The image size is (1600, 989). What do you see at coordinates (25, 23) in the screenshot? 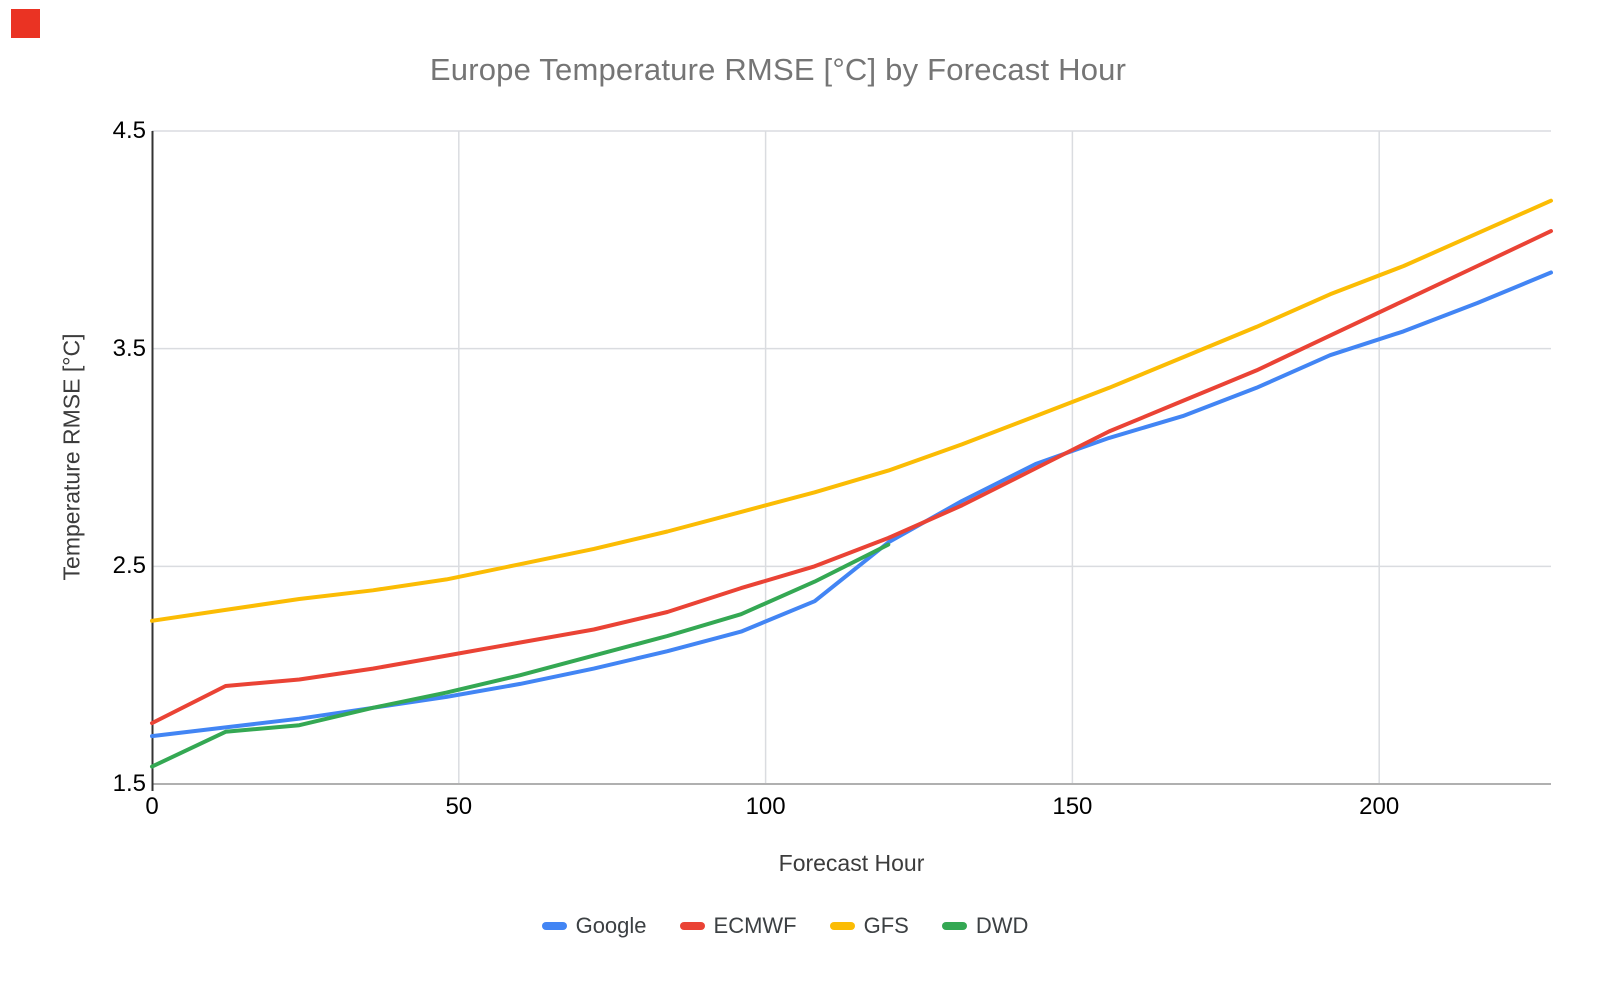
I see `red-marker-square` at bounding box center [25, 23].